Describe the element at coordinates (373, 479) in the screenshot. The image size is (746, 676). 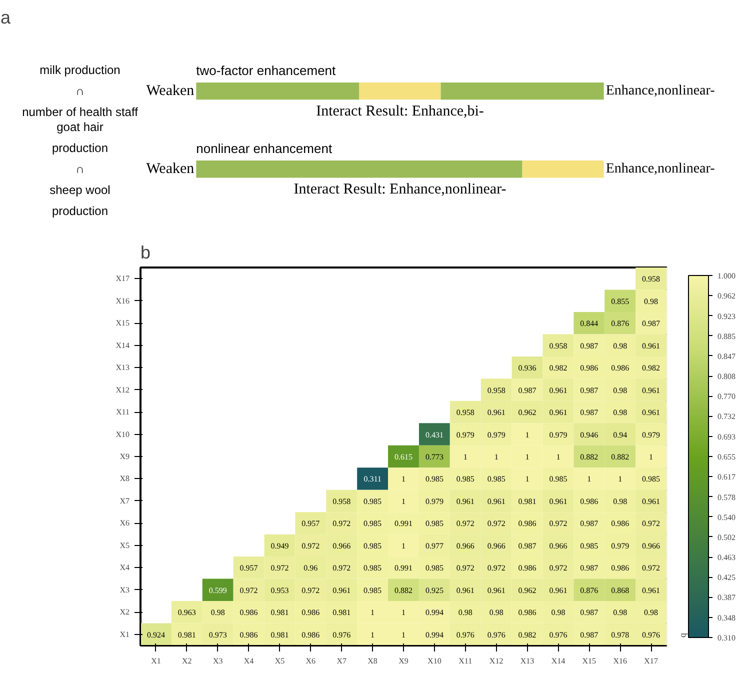
I see `data-label: 0.311` at that location.